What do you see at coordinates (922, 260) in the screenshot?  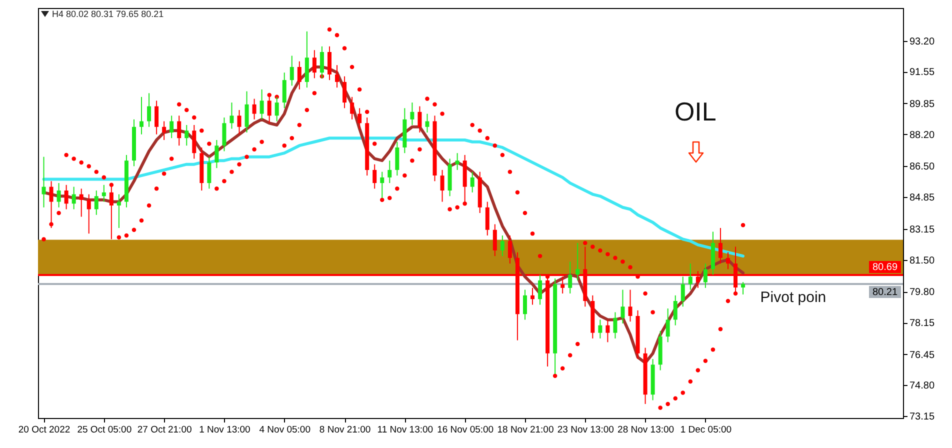 I see `y-tick-label: 81.50` at bounding box center [922, 260].